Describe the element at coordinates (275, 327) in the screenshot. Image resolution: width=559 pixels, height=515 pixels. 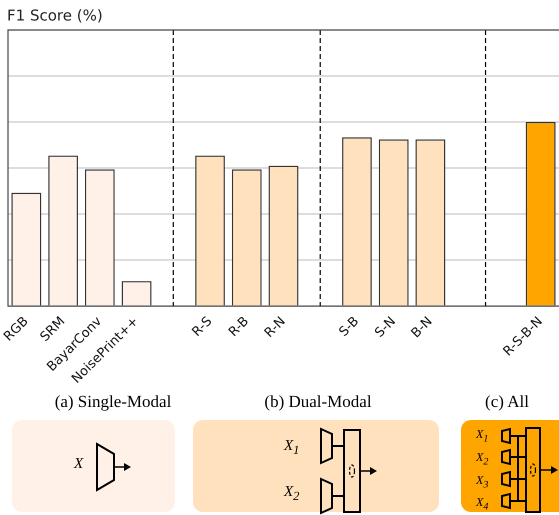
I see `x-tick-label: R-N` at that location.